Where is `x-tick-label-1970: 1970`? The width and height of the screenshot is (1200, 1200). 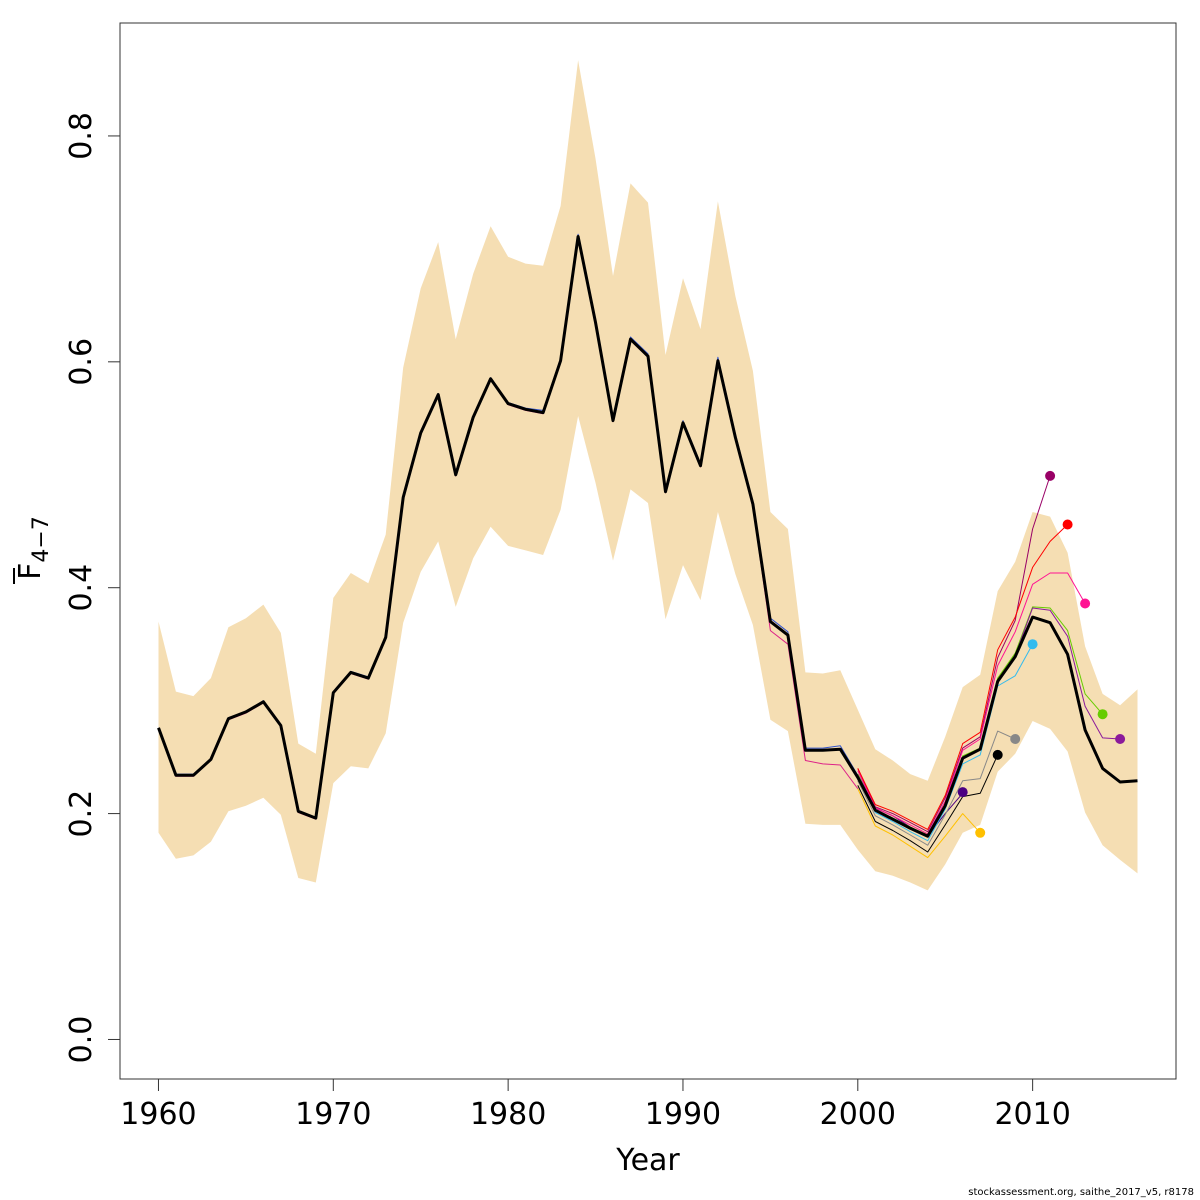
x-tick-label-1970: 1970 is located at coordinates (333, 1114).